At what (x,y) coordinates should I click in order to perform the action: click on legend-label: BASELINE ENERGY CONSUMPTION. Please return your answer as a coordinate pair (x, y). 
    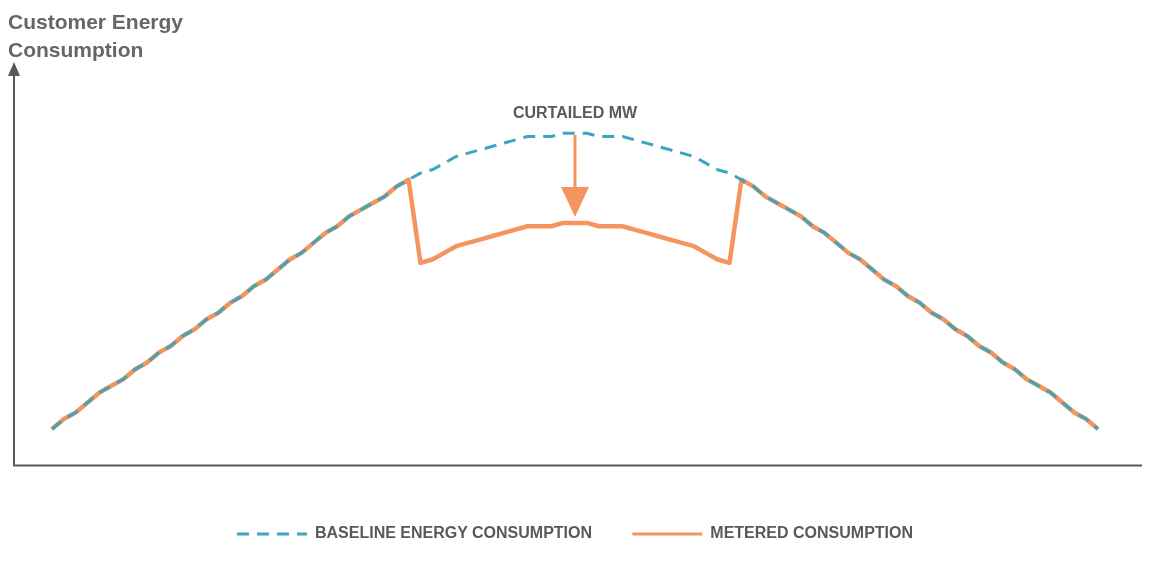
    Looking at the image, I should click on (453, 533).